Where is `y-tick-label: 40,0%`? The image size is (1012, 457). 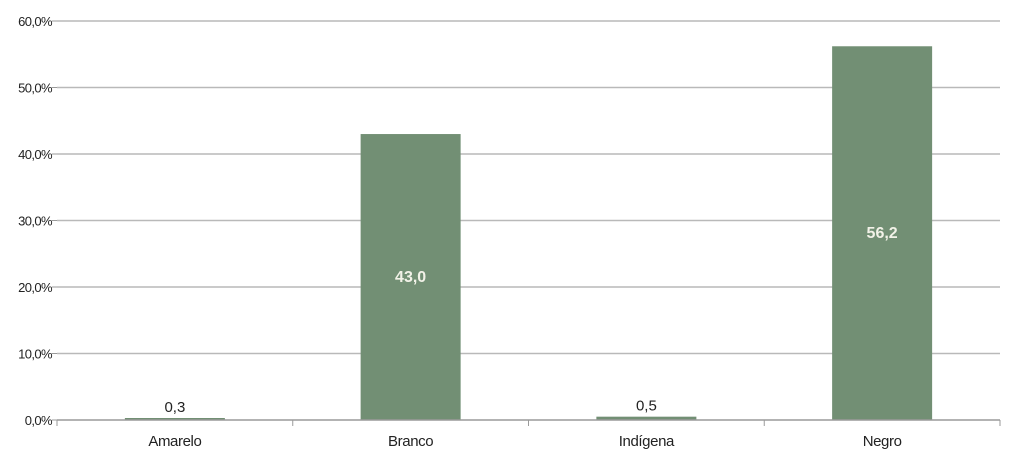 y-tick-label: 40,0% is located at coordinates (35, 154).